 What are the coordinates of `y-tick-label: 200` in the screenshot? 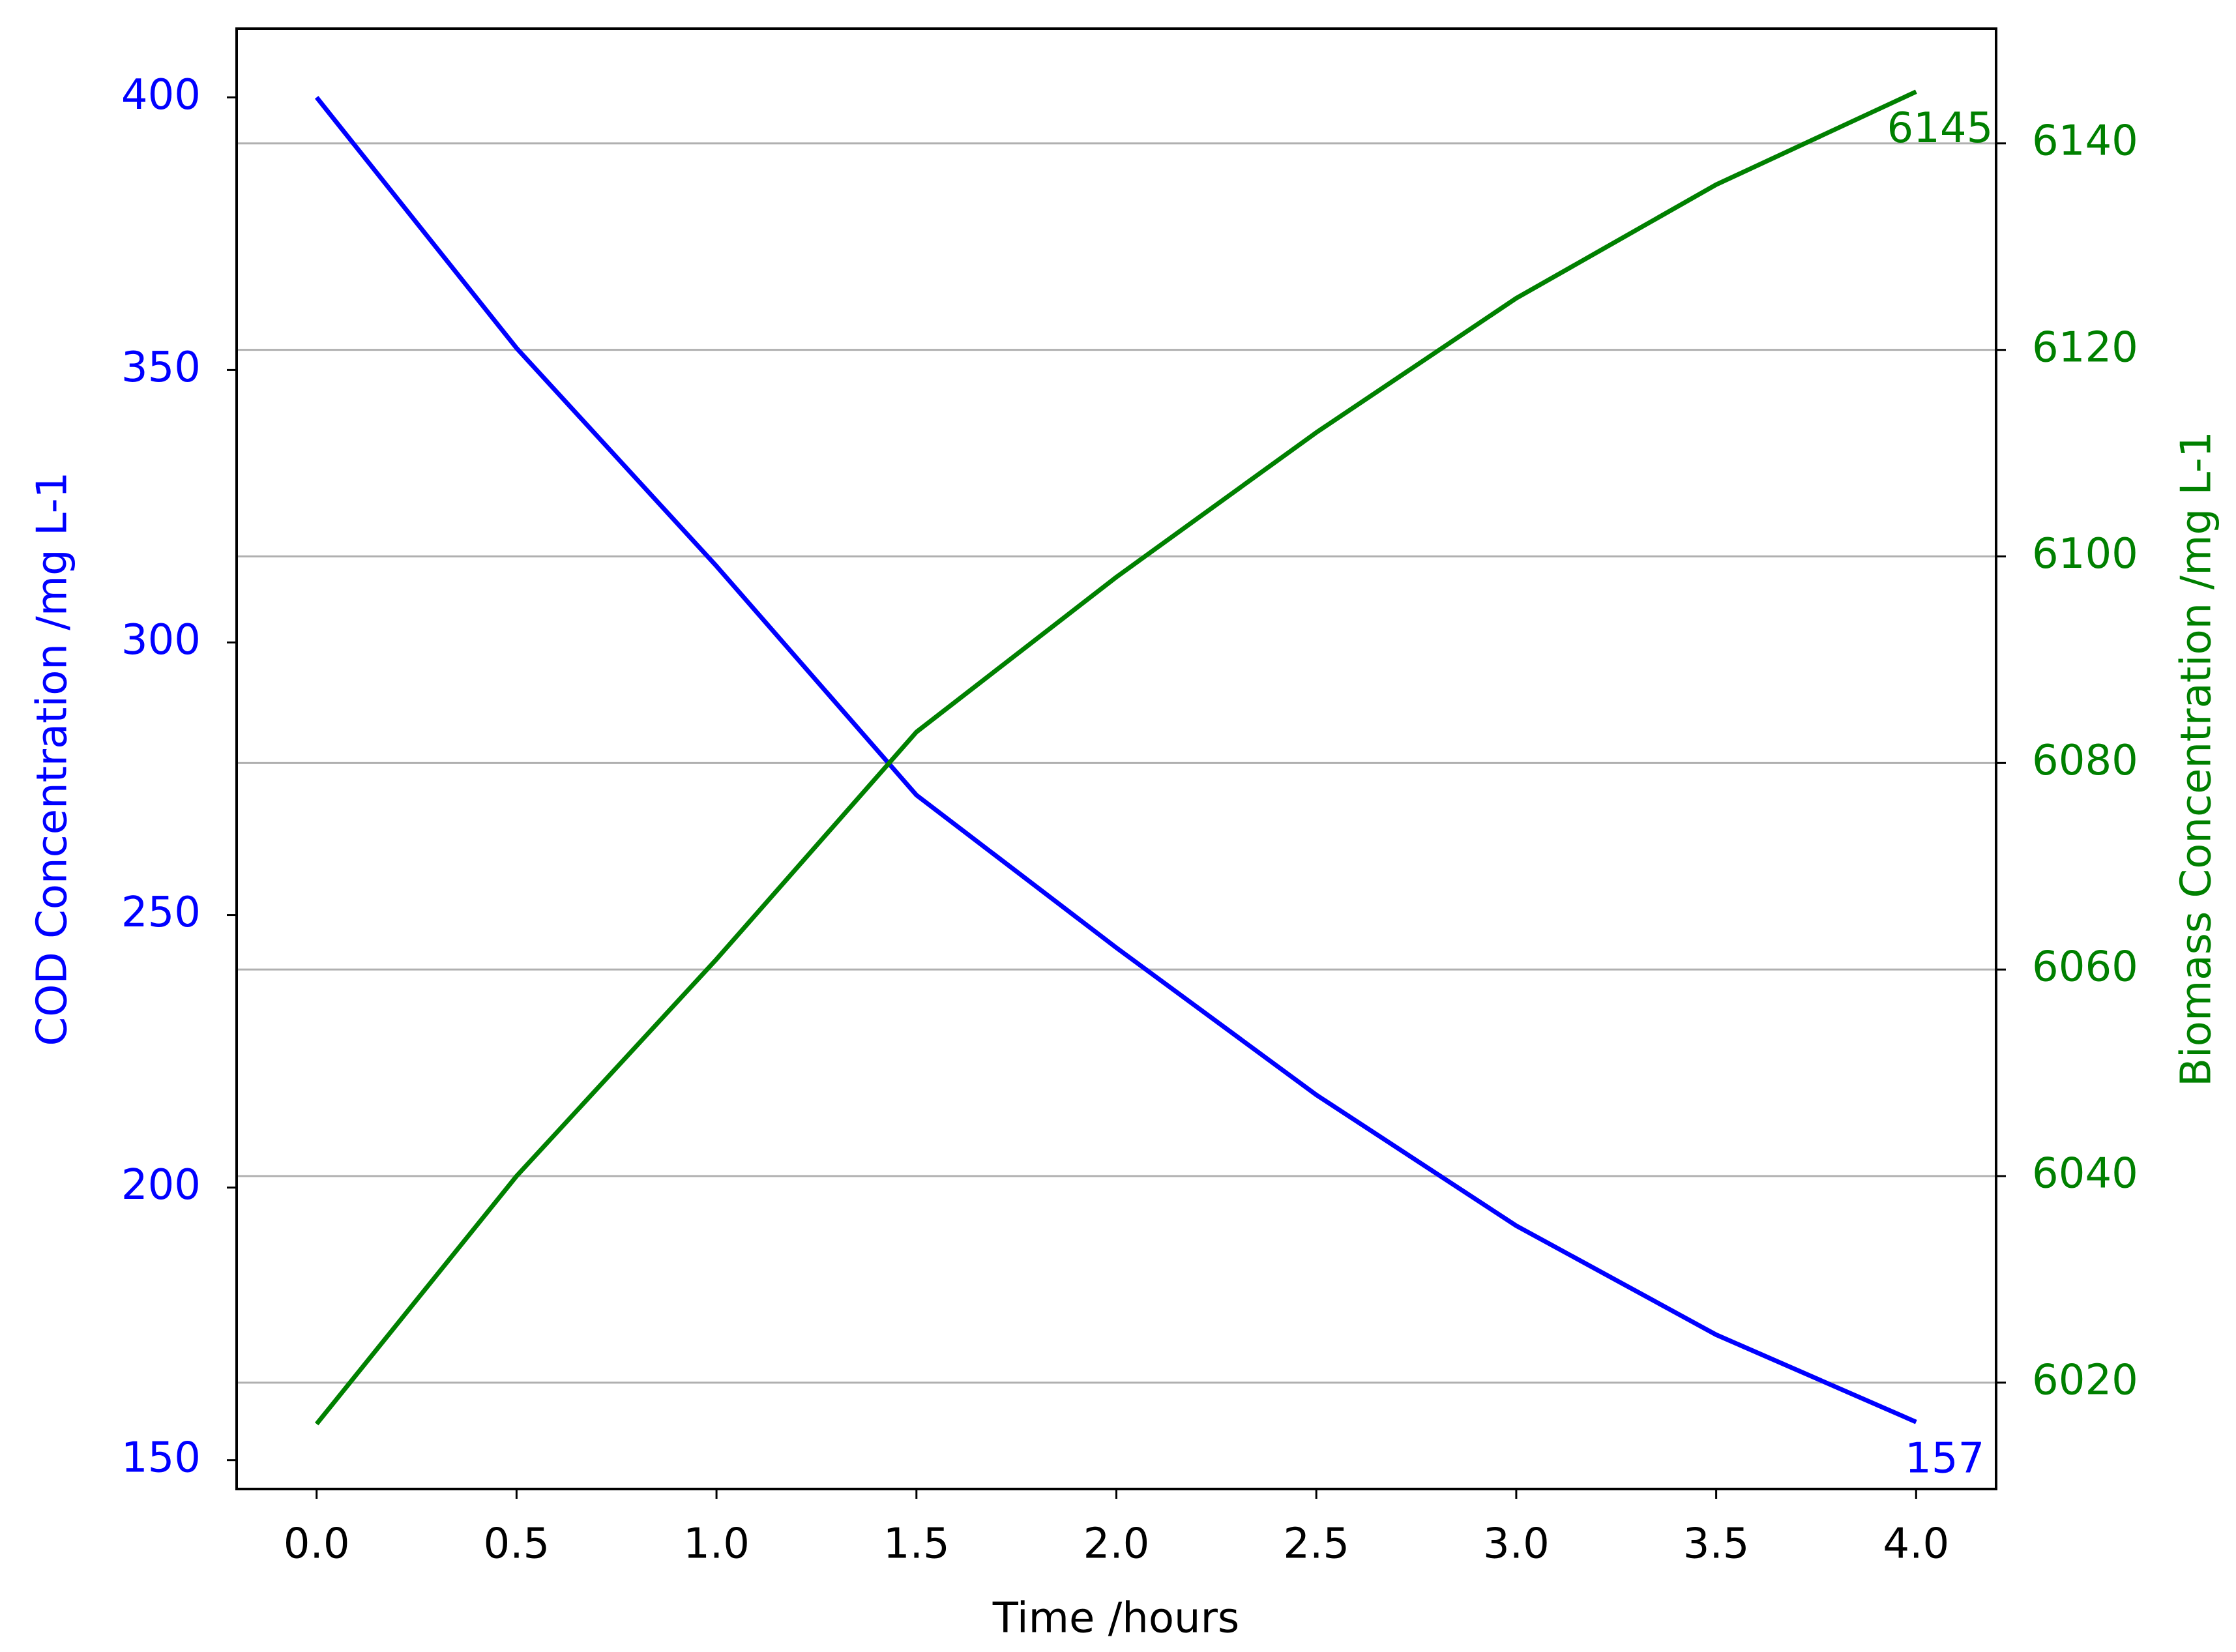 It's located at (161, 1185).